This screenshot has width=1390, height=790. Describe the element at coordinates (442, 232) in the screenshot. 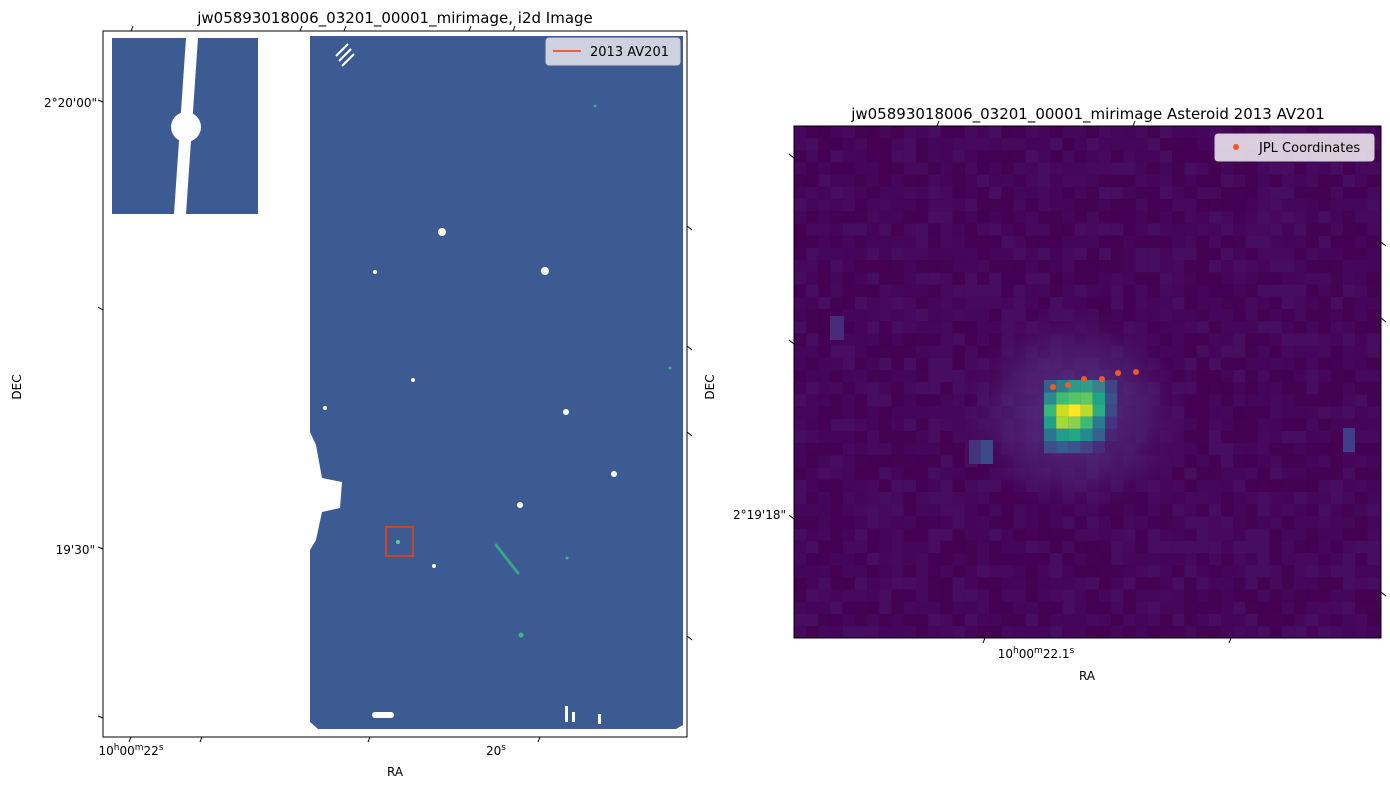

I see `masked-pixel` at that location.